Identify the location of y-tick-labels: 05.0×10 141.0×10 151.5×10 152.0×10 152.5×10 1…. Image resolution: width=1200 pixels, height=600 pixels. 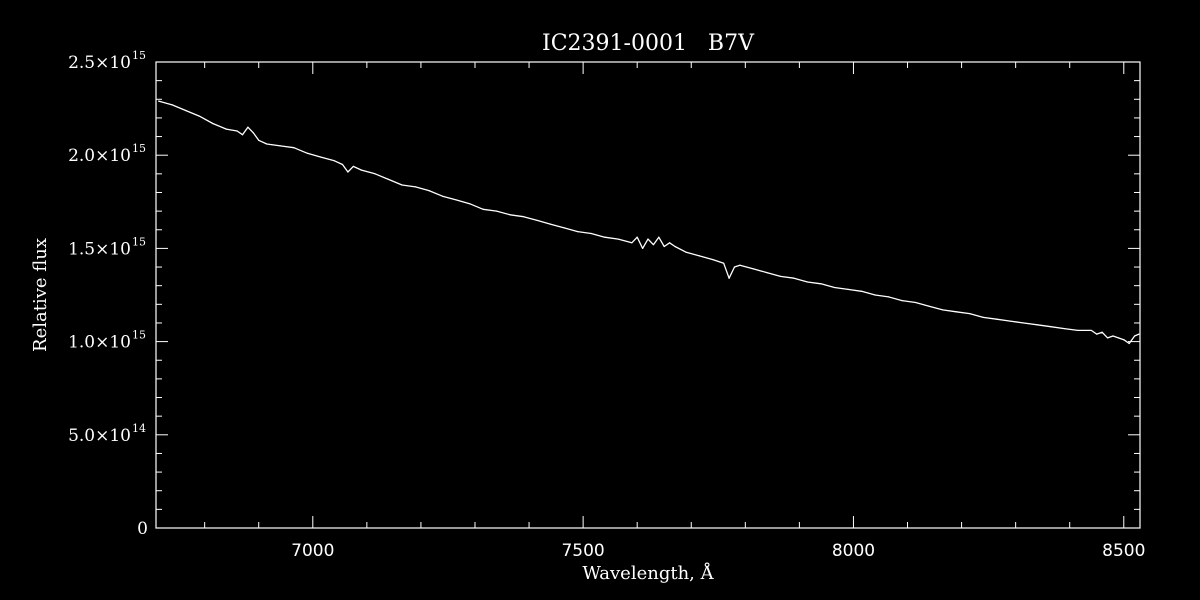
(108, 294).